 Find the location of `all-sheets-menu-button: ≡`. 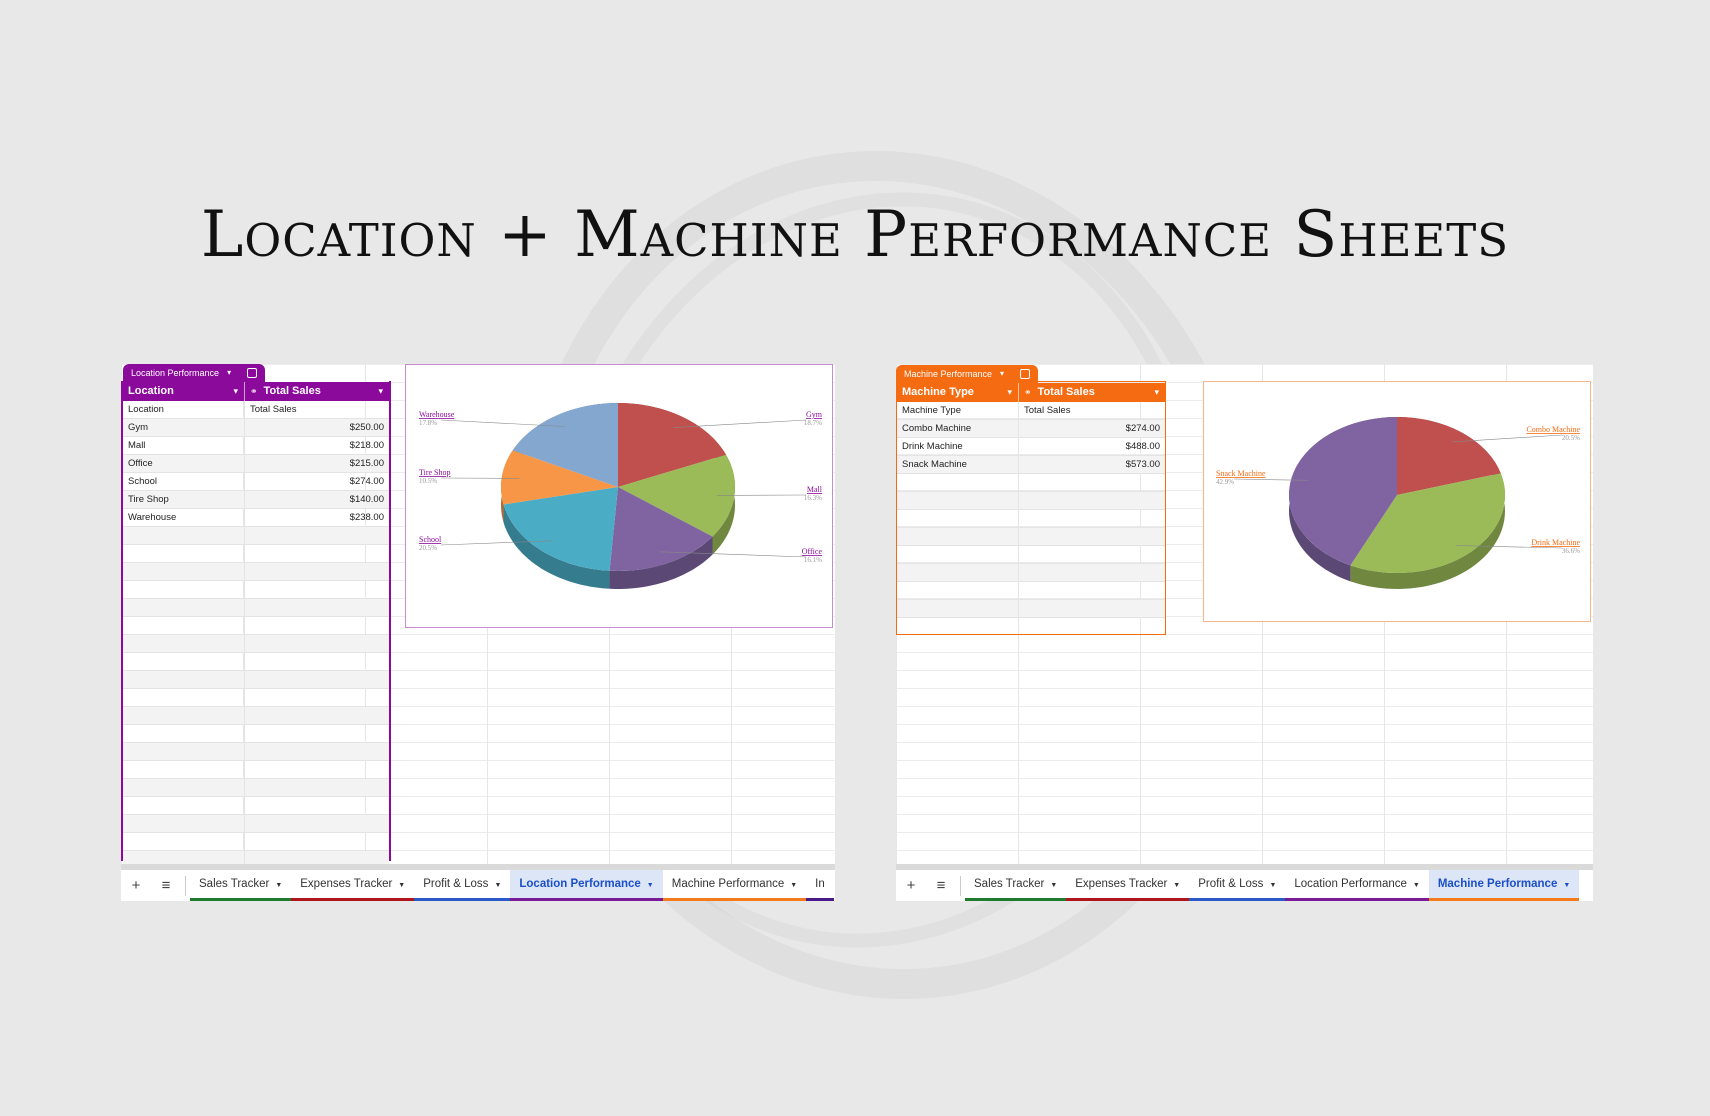

all-sheets-menu-button: ≡ is located at coordinates (166, 885).